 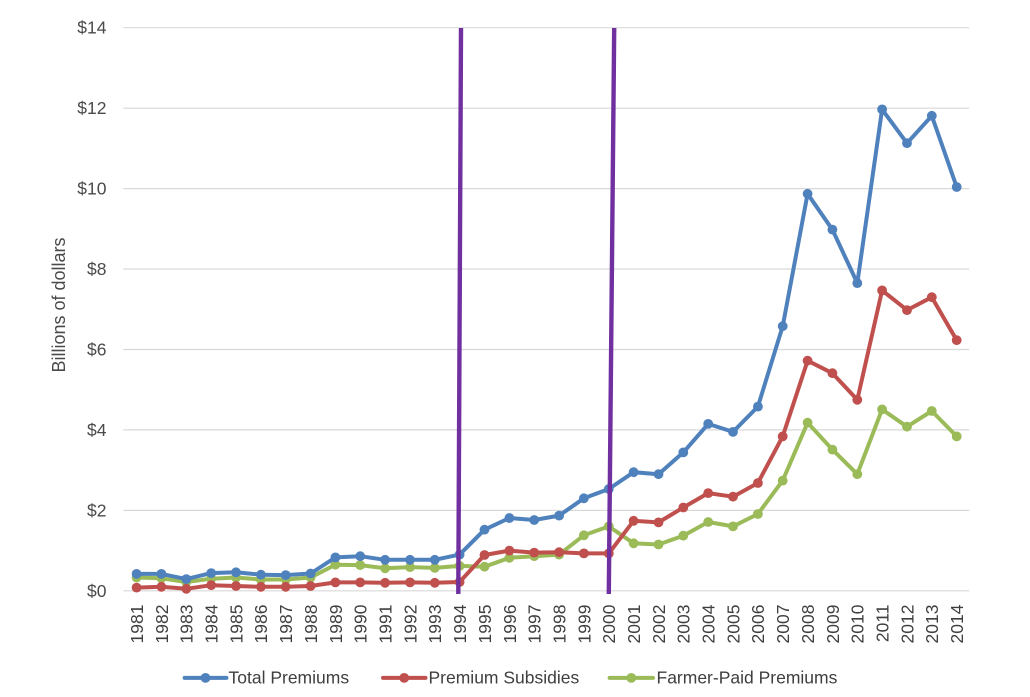 I want to click on svg-text: Total Premiums, so click(x=289, y=678).